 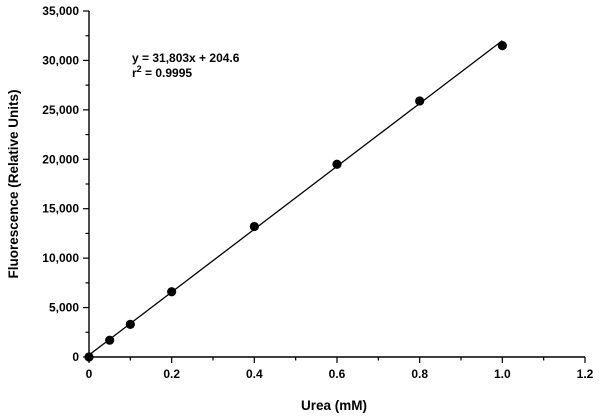 I want to click on r-squared-symbol: r, so click(x=134, y=73).